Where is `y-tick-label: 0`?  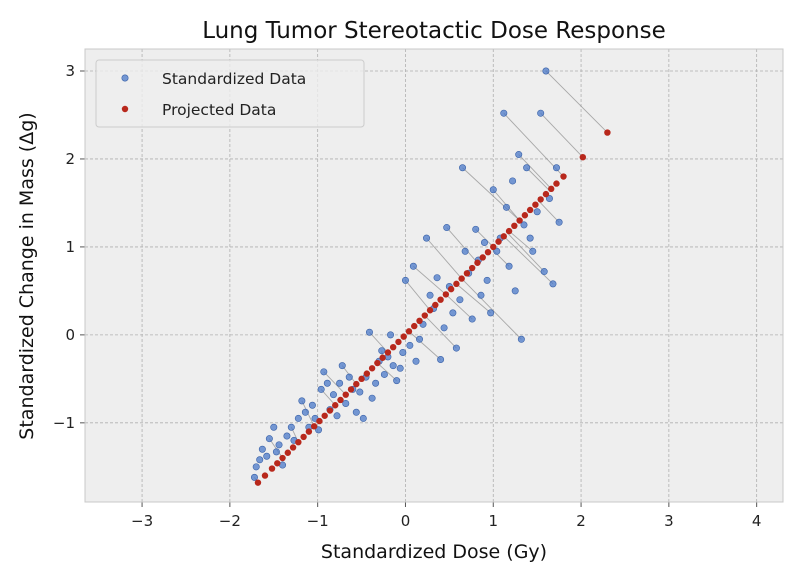
y-tick-label: 0 is located at coordinates (70, 335).